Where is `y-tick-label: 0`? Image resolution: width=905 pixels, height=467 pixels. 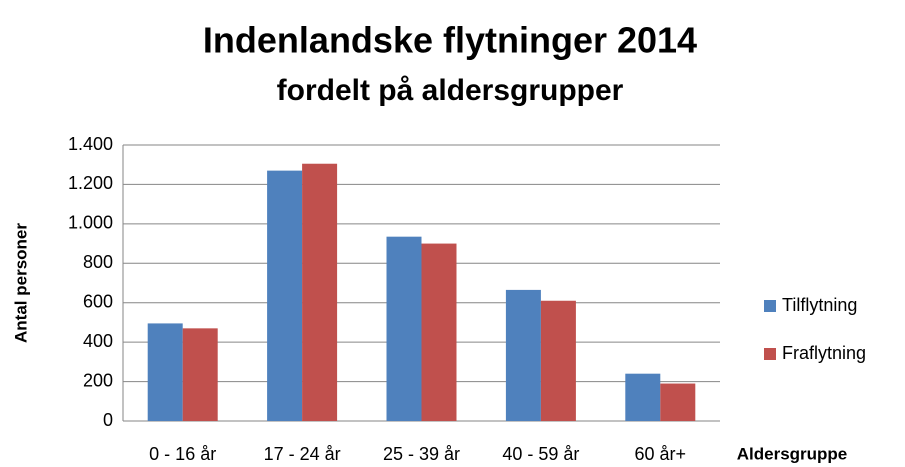 y-tick-label: 0 is located at coordinates (108, 420).